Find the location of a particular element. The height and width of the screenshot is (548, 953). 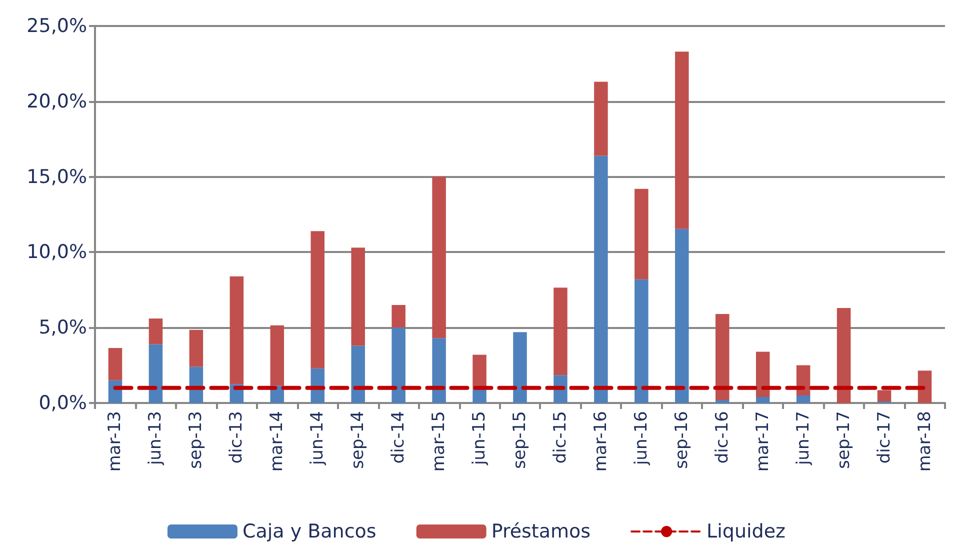

x-tick-label: mar-16 is located at coordinates (600, 441).